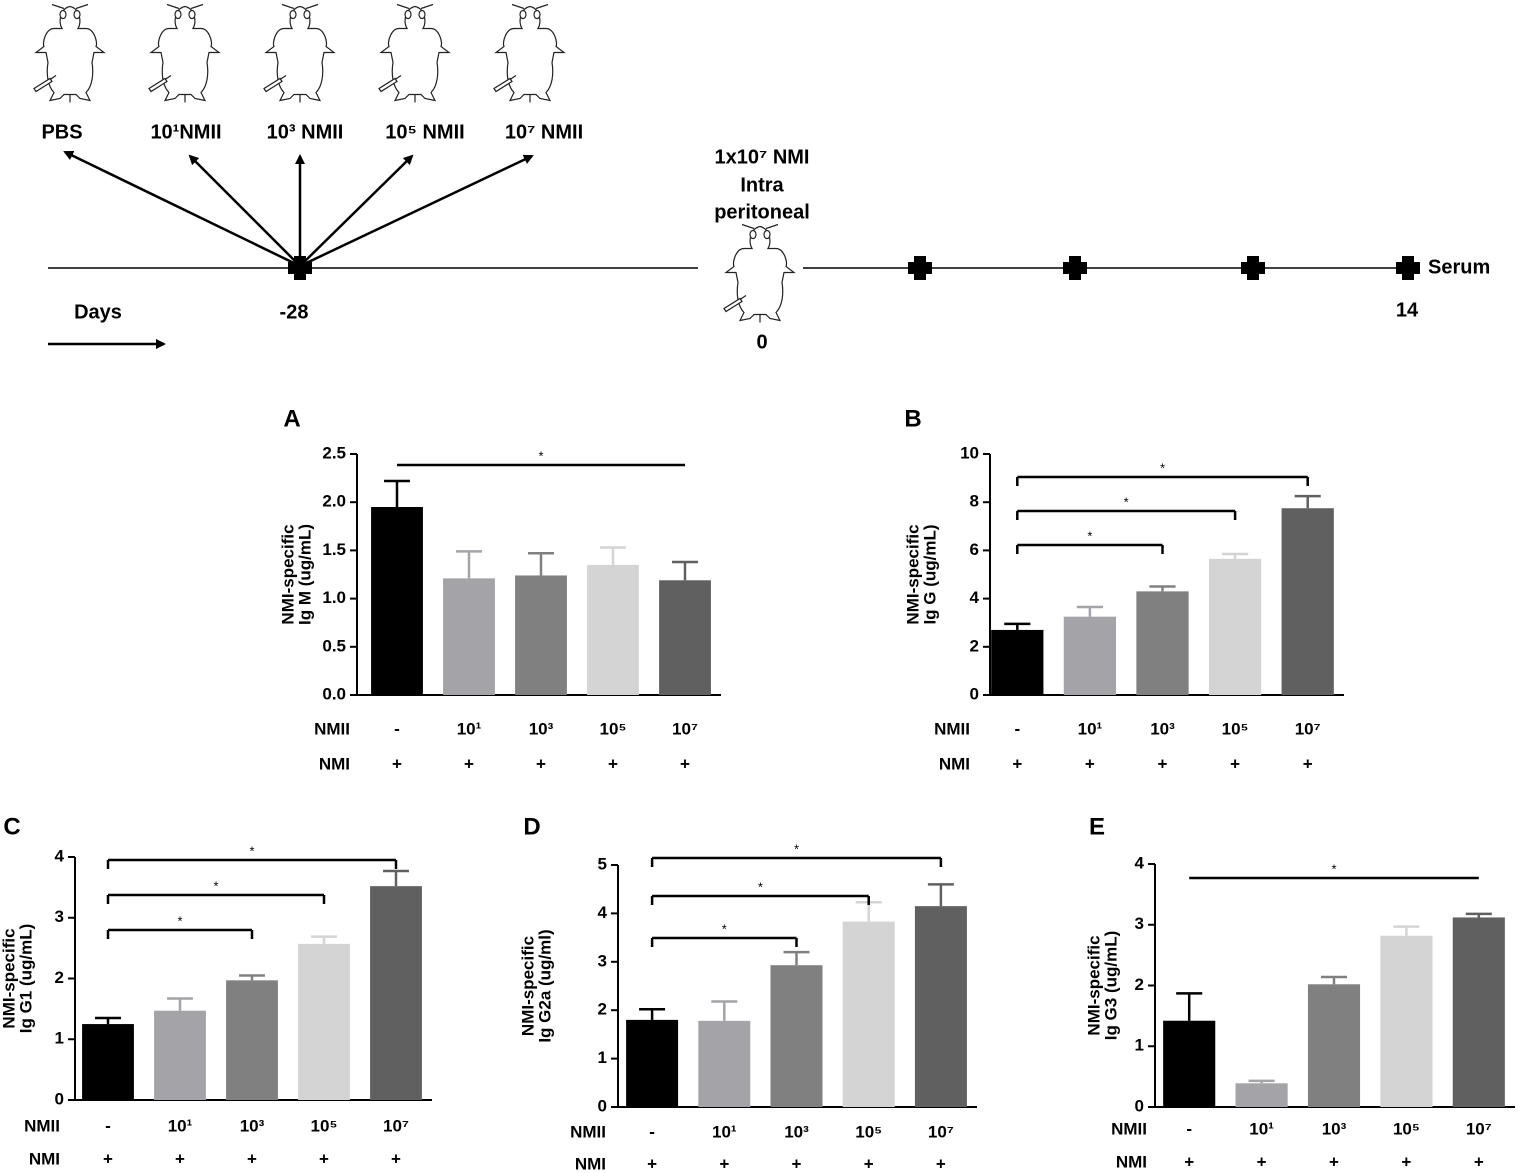  Describe the element at coordinates (294, 312) in the screenshot. I see `day-label: -28` at that location.